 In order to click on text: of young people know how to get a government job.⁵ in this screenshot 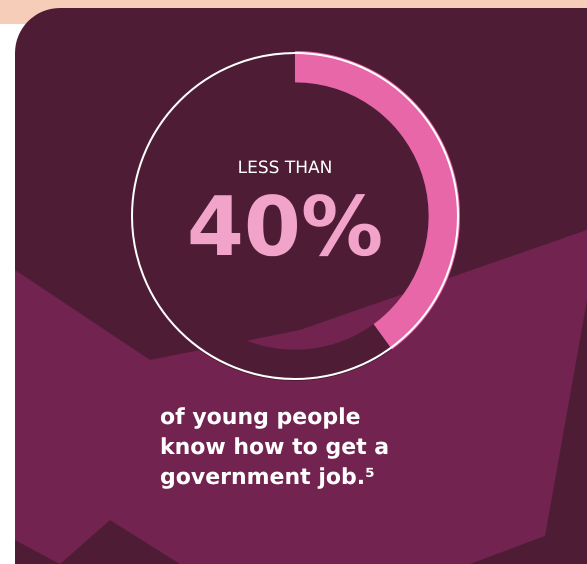, I will do `click(275, 448)`.